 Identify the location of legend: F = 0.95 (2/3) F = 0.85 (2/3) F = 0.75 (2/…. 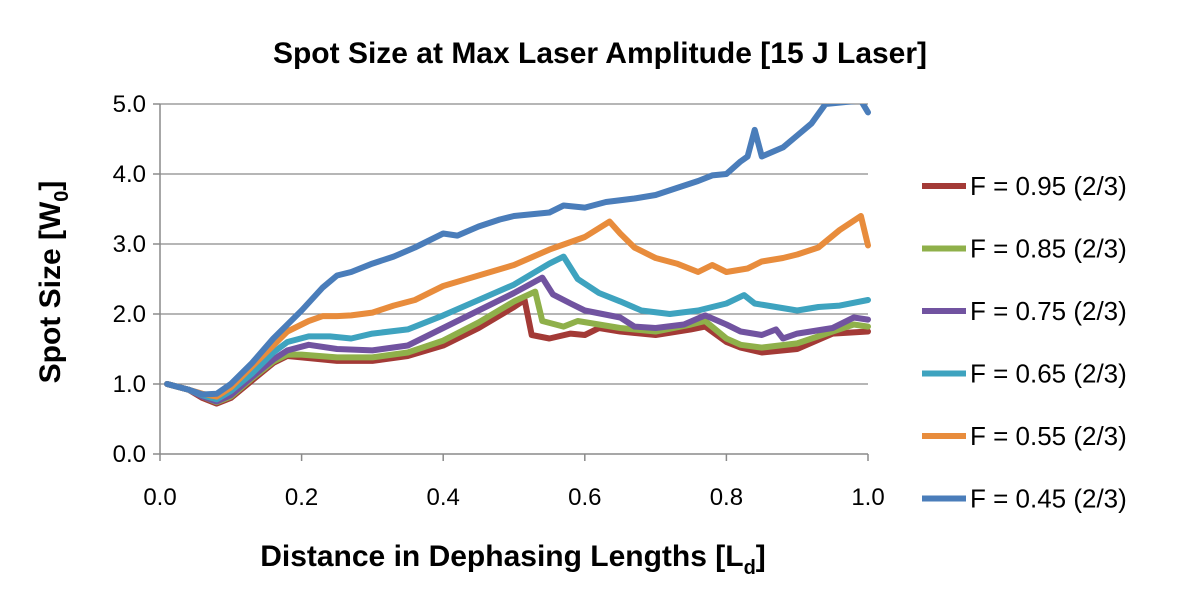
(1024, 342).